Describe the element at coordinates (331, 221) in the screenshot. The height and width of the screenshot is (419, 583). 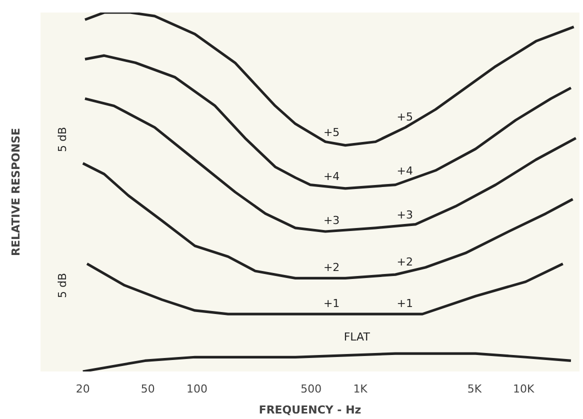
I see `text: +3` at that location.